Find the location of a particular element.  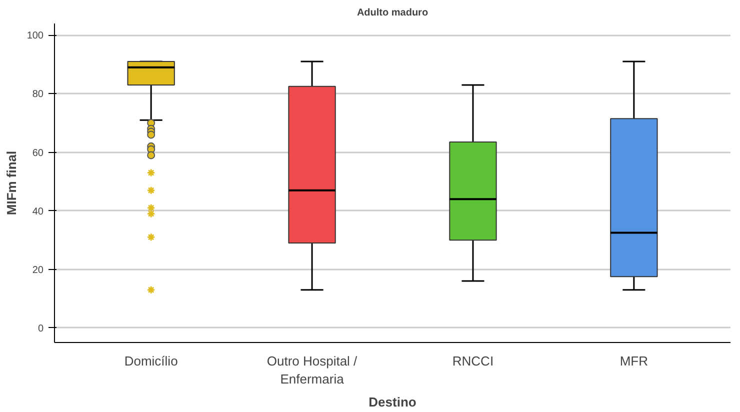

x-tick-label: Domicílio is located at coordinates (151, 361).